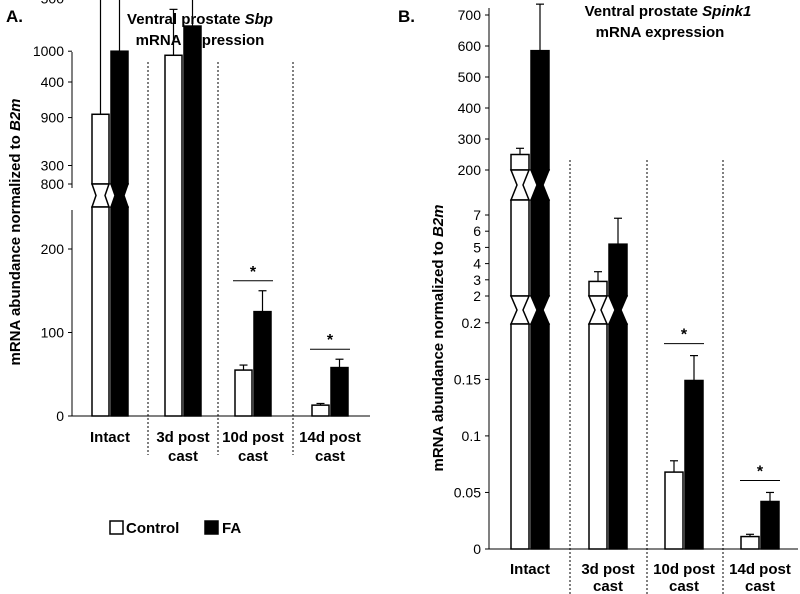 This screenshot has height=594, width=800. What do you see at coordinates (470, 139) in the screenshot?
I see `panel-b-ytick-label: 300` at bounding box center [470, 139].